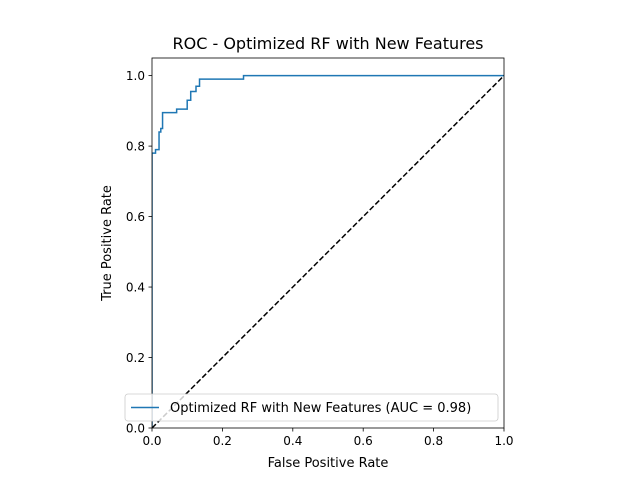 The width and height of the screenshot is (640, 484). I want to click on x-tick-label: 0.8, so click(433, 441).